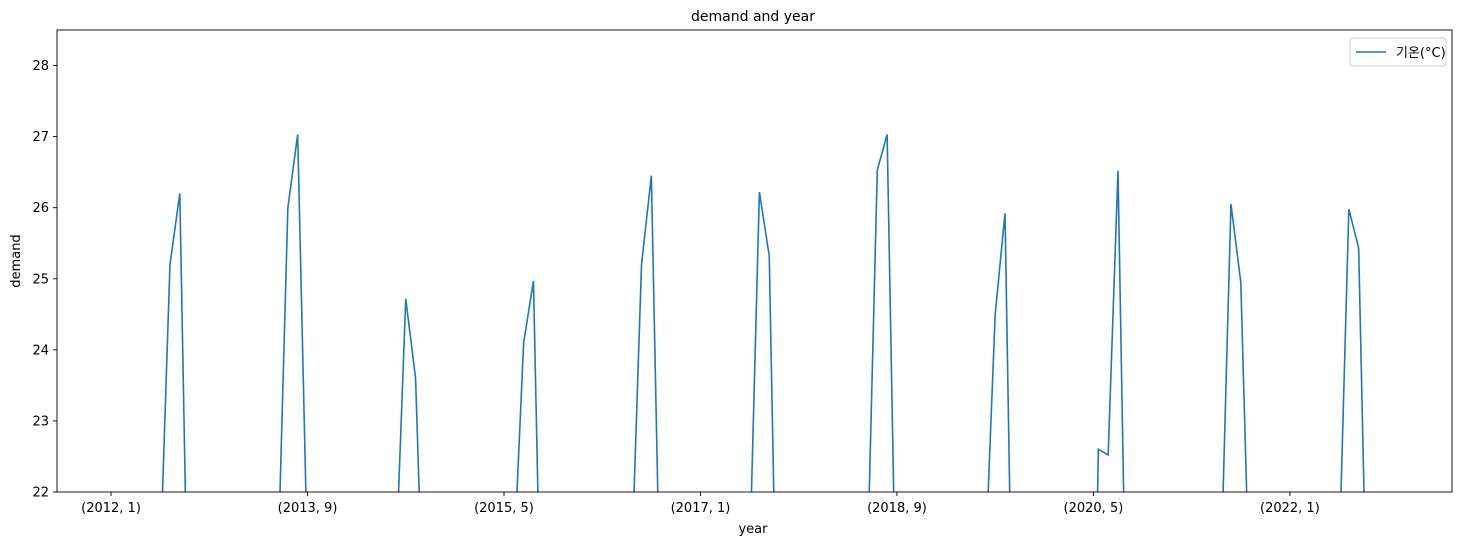 The height and width of the screenshot is (545, 1462). Describe the element at coordinates (40, 350) in the screenshot. I see `y-tick-label: 24` at that location.